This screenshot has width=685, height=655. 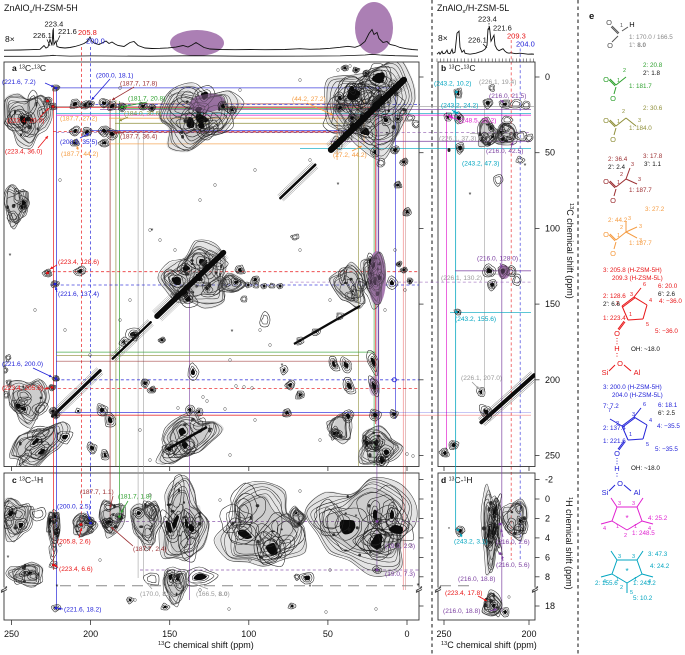 What do you see at coordinates (643, 598) in the screenshot?
I see `svg-text: 5: 10.2` at bounding box center [643, 598].